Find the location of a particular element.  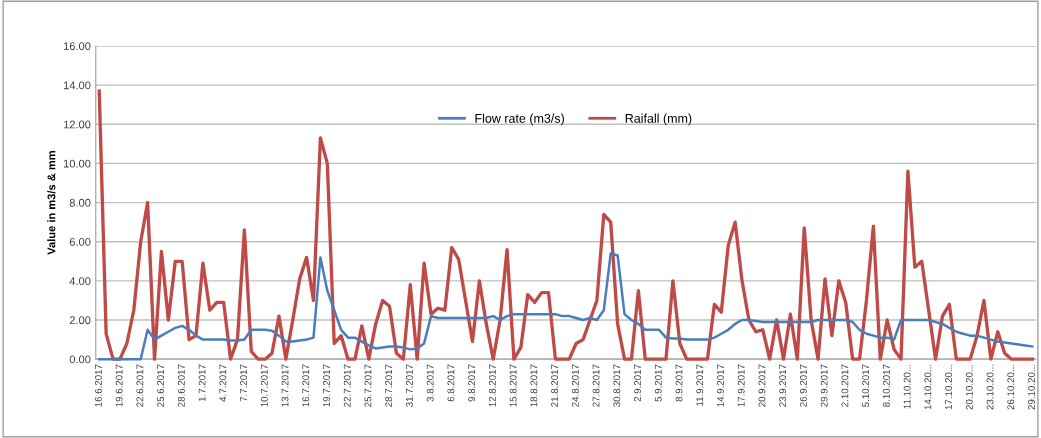

x-tick-label: 30.8.2017 is located at coordinates (617, 385).